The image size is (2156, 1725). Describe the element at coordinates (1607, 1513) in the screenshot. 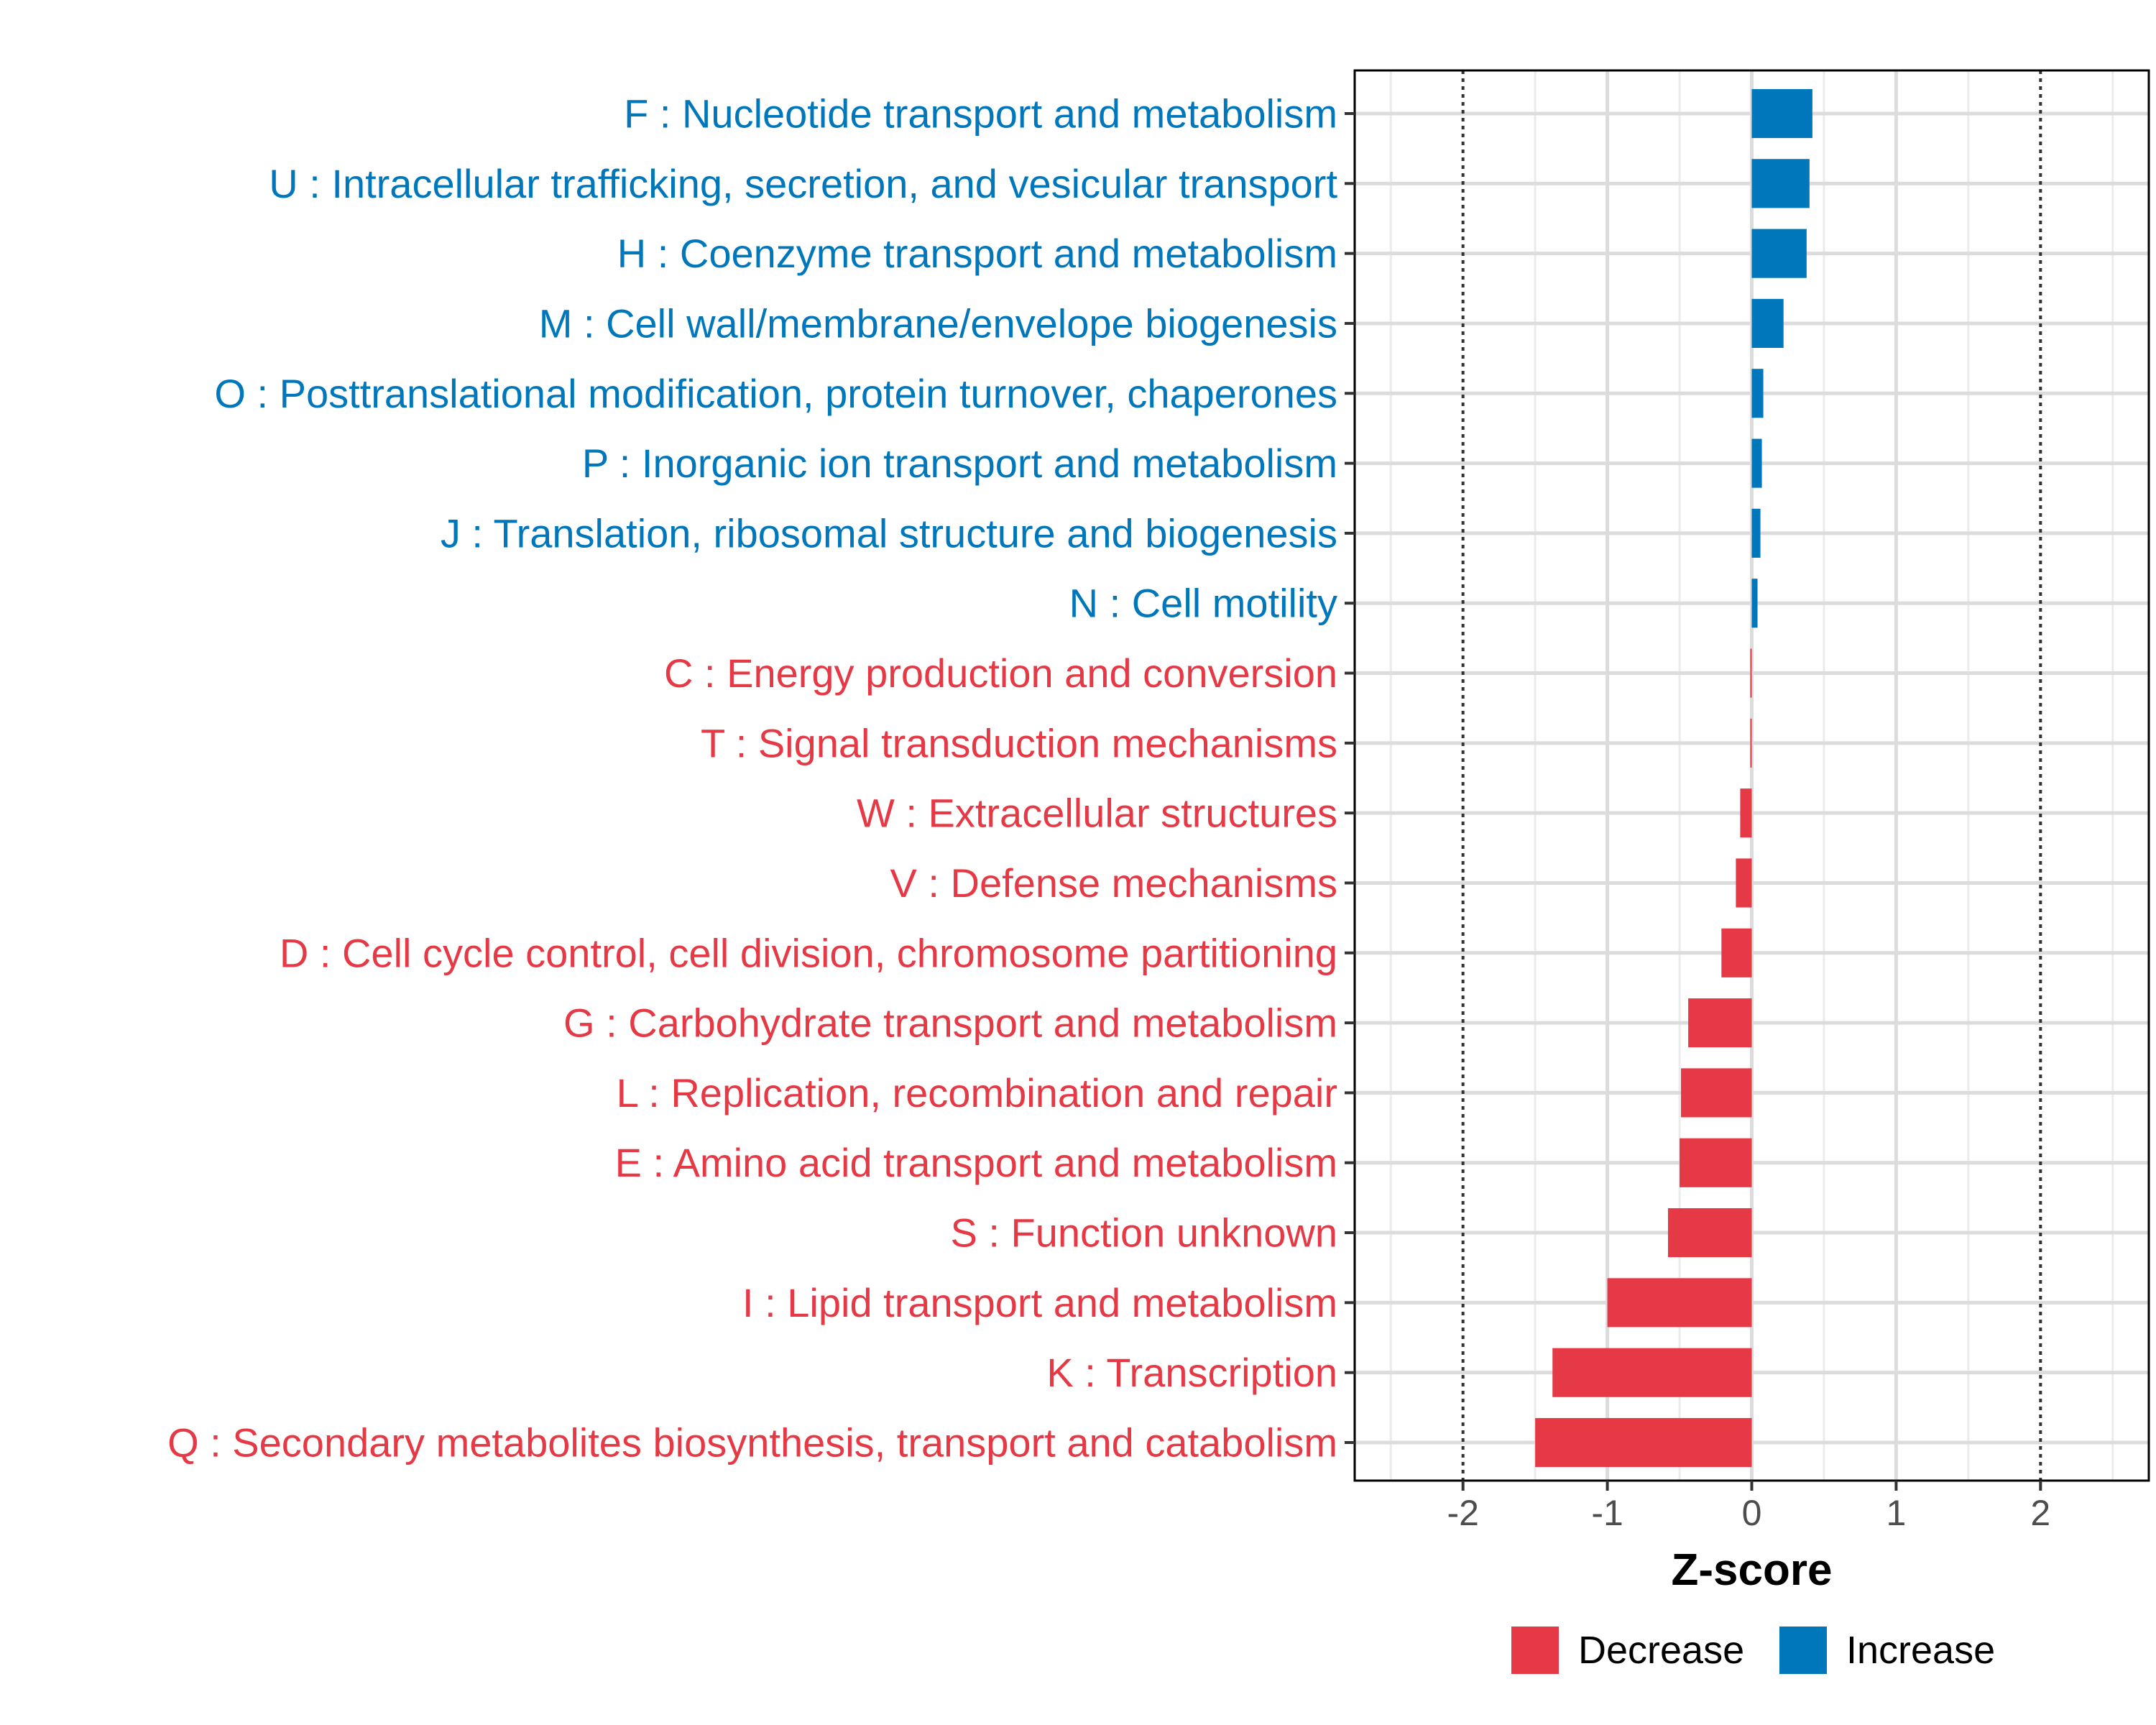

I see `x-tick-label: -1` at that location.